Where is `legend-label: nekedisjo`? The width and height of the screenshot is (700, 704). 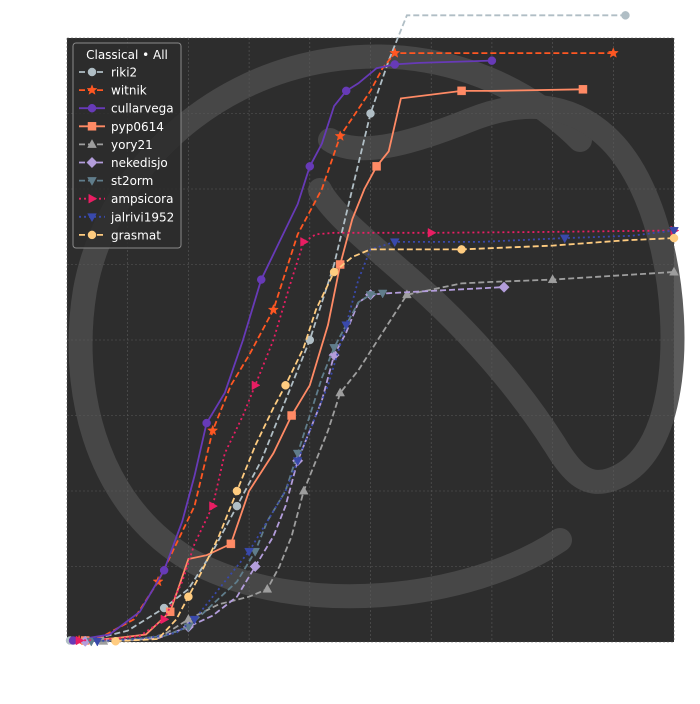 legend-label: nekedisjo is located at coordinates (139, 163).